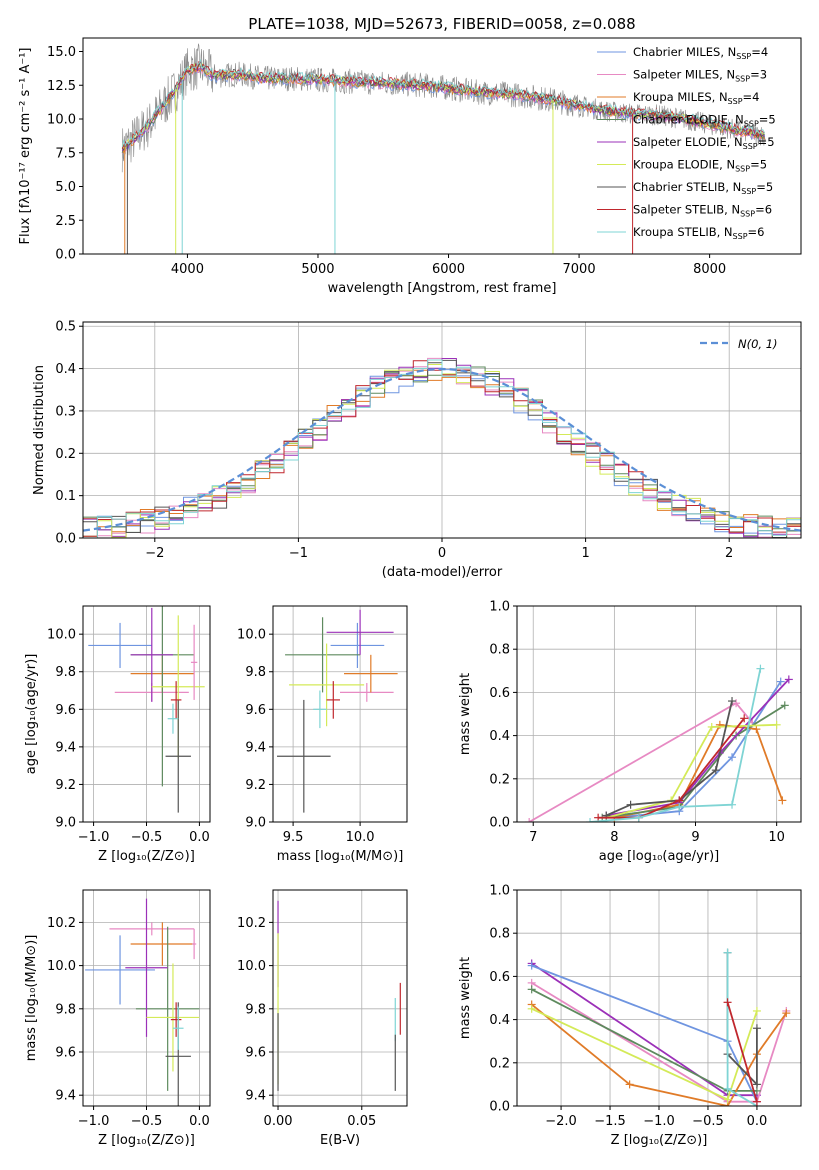  I want to click on y-tick-label: 15.0, so click(61, 52).